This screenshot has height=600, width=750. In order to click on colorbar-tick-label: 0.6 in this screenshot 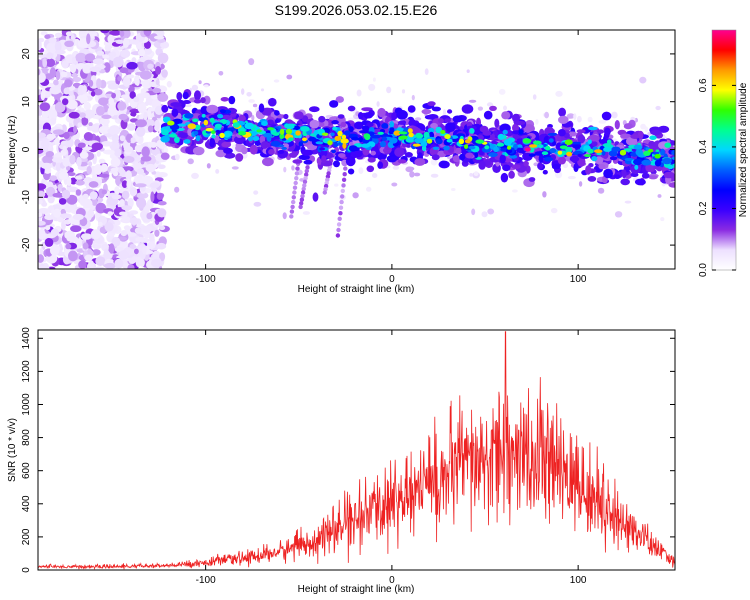, I will do `click(703, 85)`.